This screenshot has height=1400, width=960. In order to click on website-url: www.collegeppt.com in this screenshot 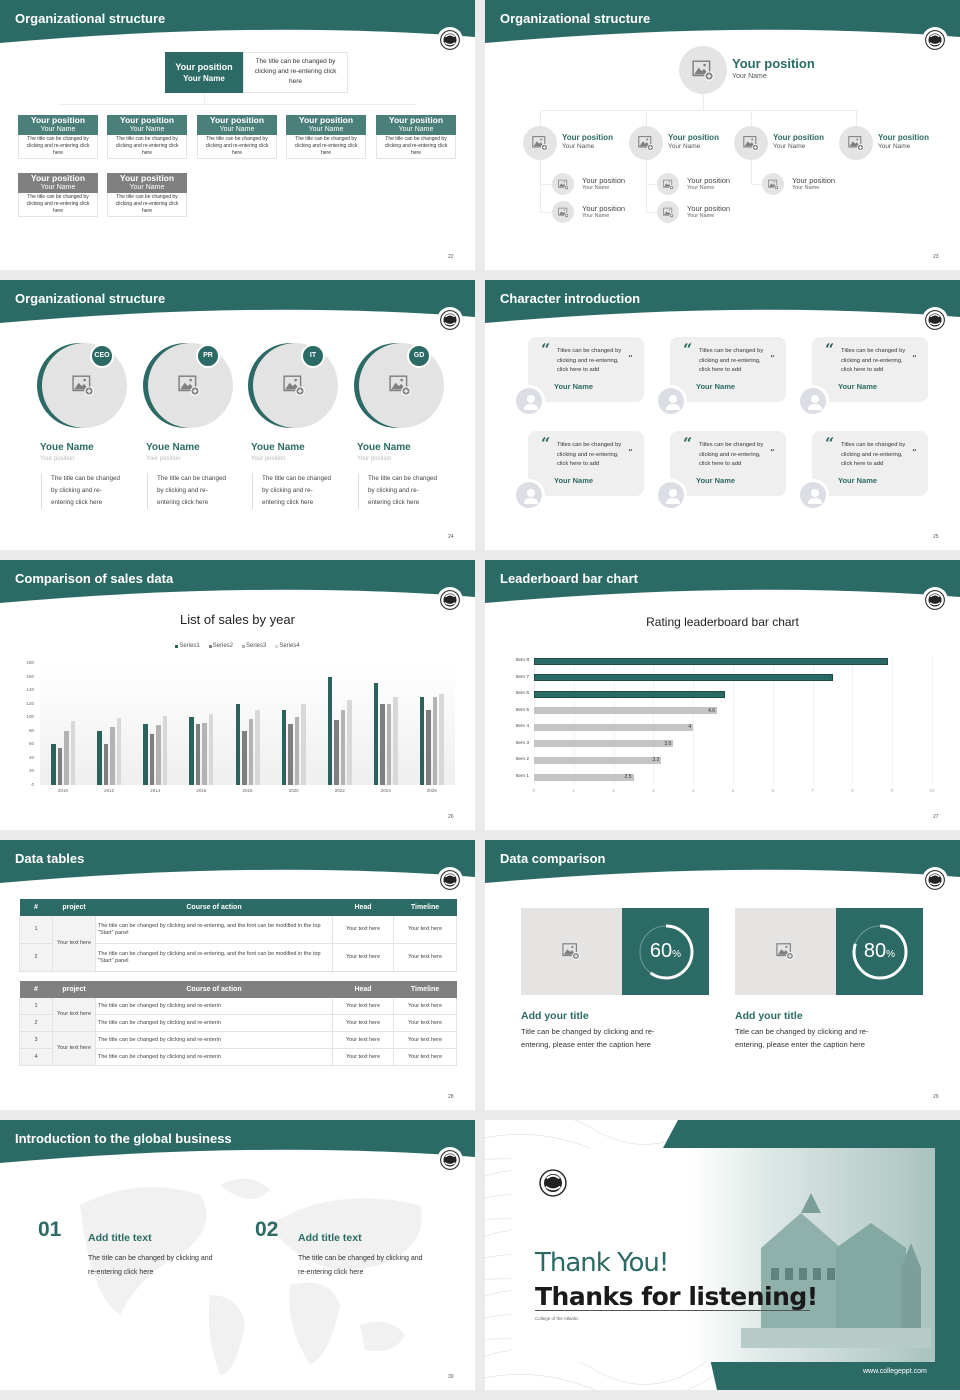, I will do `click(895, 1371)`.